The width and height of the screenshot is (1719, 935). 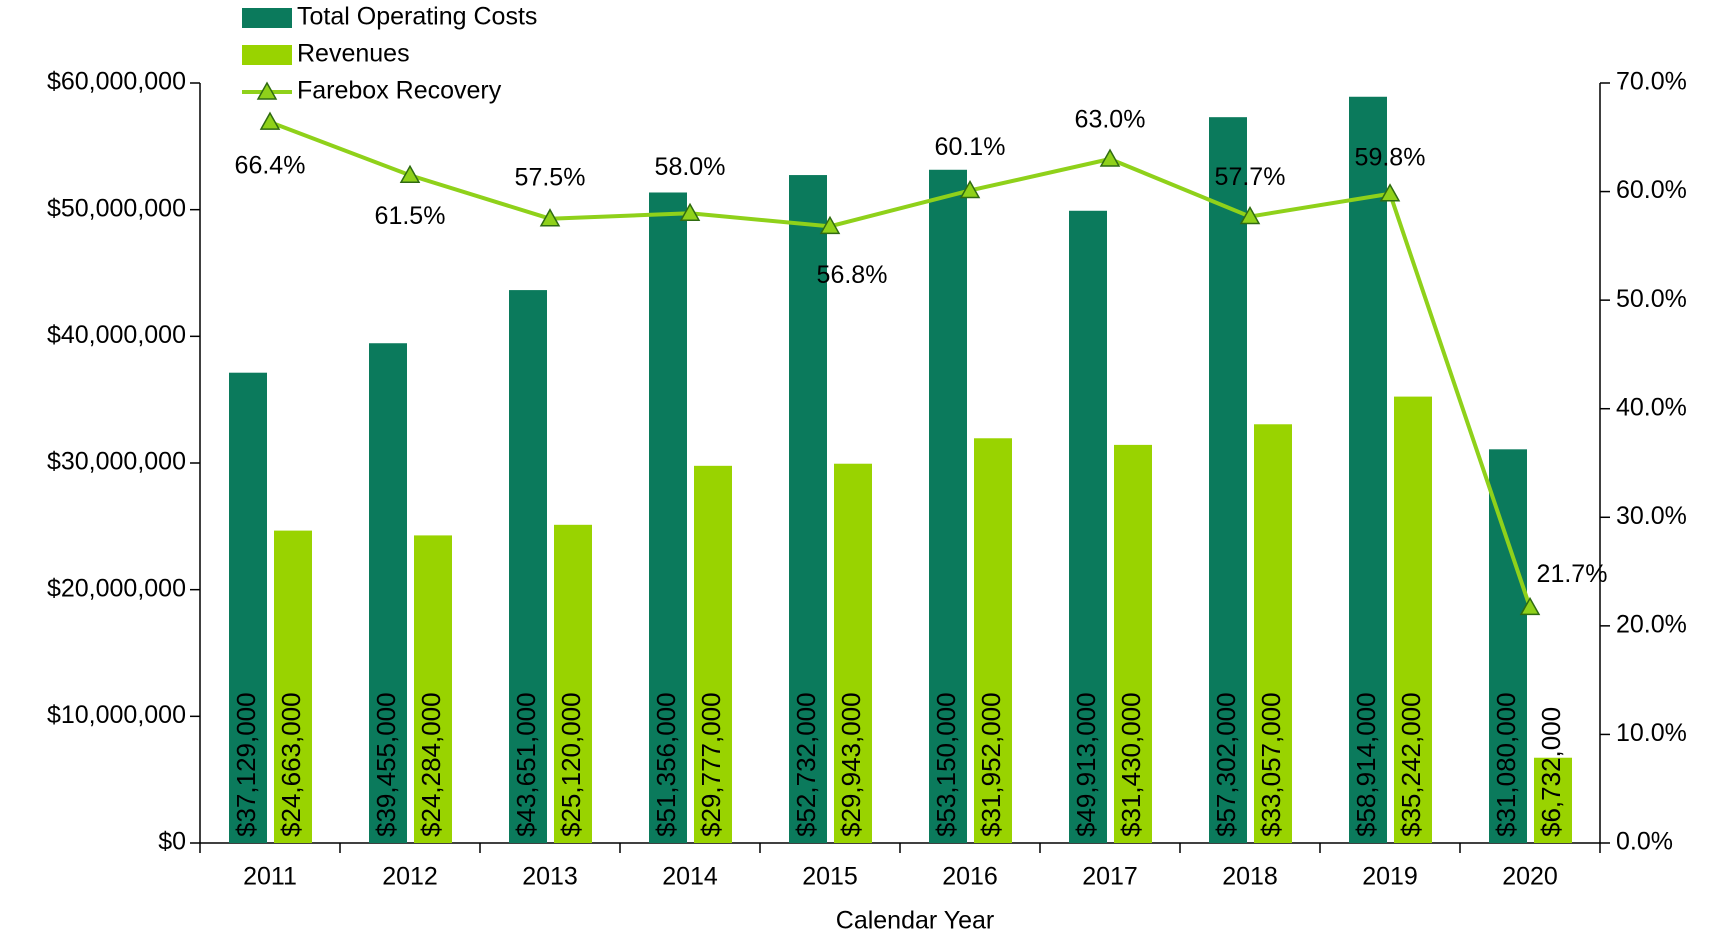 I want to click on bar-value-label: $52,732,000, so click(x=806, y=764).